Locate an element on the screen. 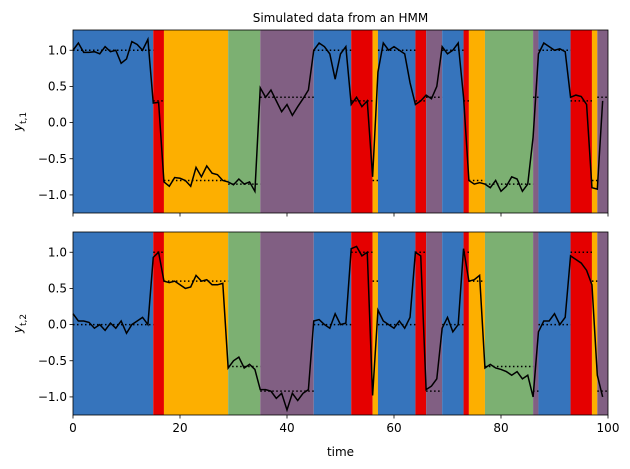  y-axis-label-text: yt,1 is located at coordinates (20, 122).